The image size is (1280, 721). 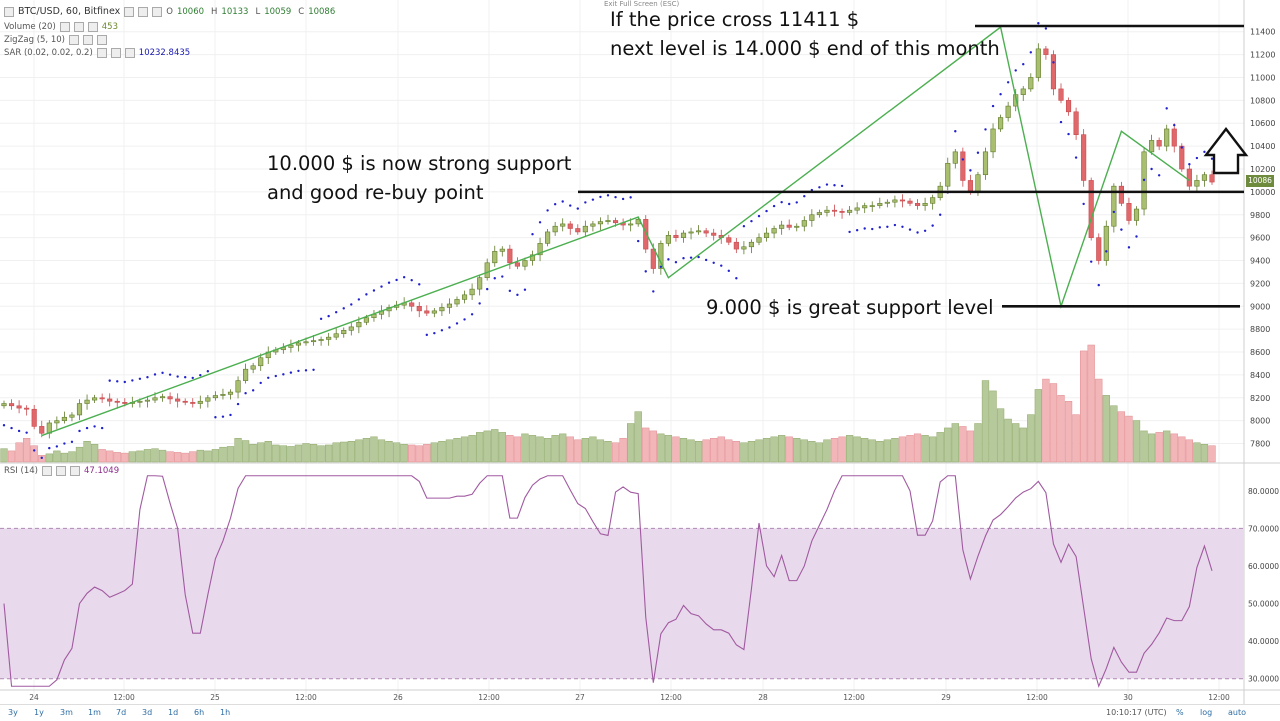 I want to click on low-label: L, so click(x=258, y=11).